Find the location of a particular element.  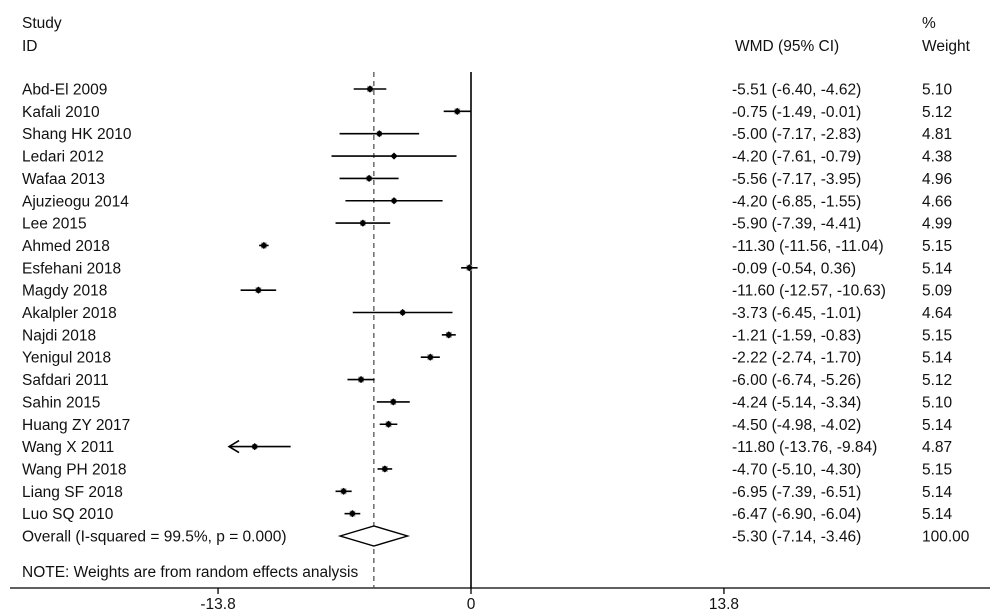

study-ci-text: -6.95 (-7.39, -6.51) is located at coordinates (796, 492).